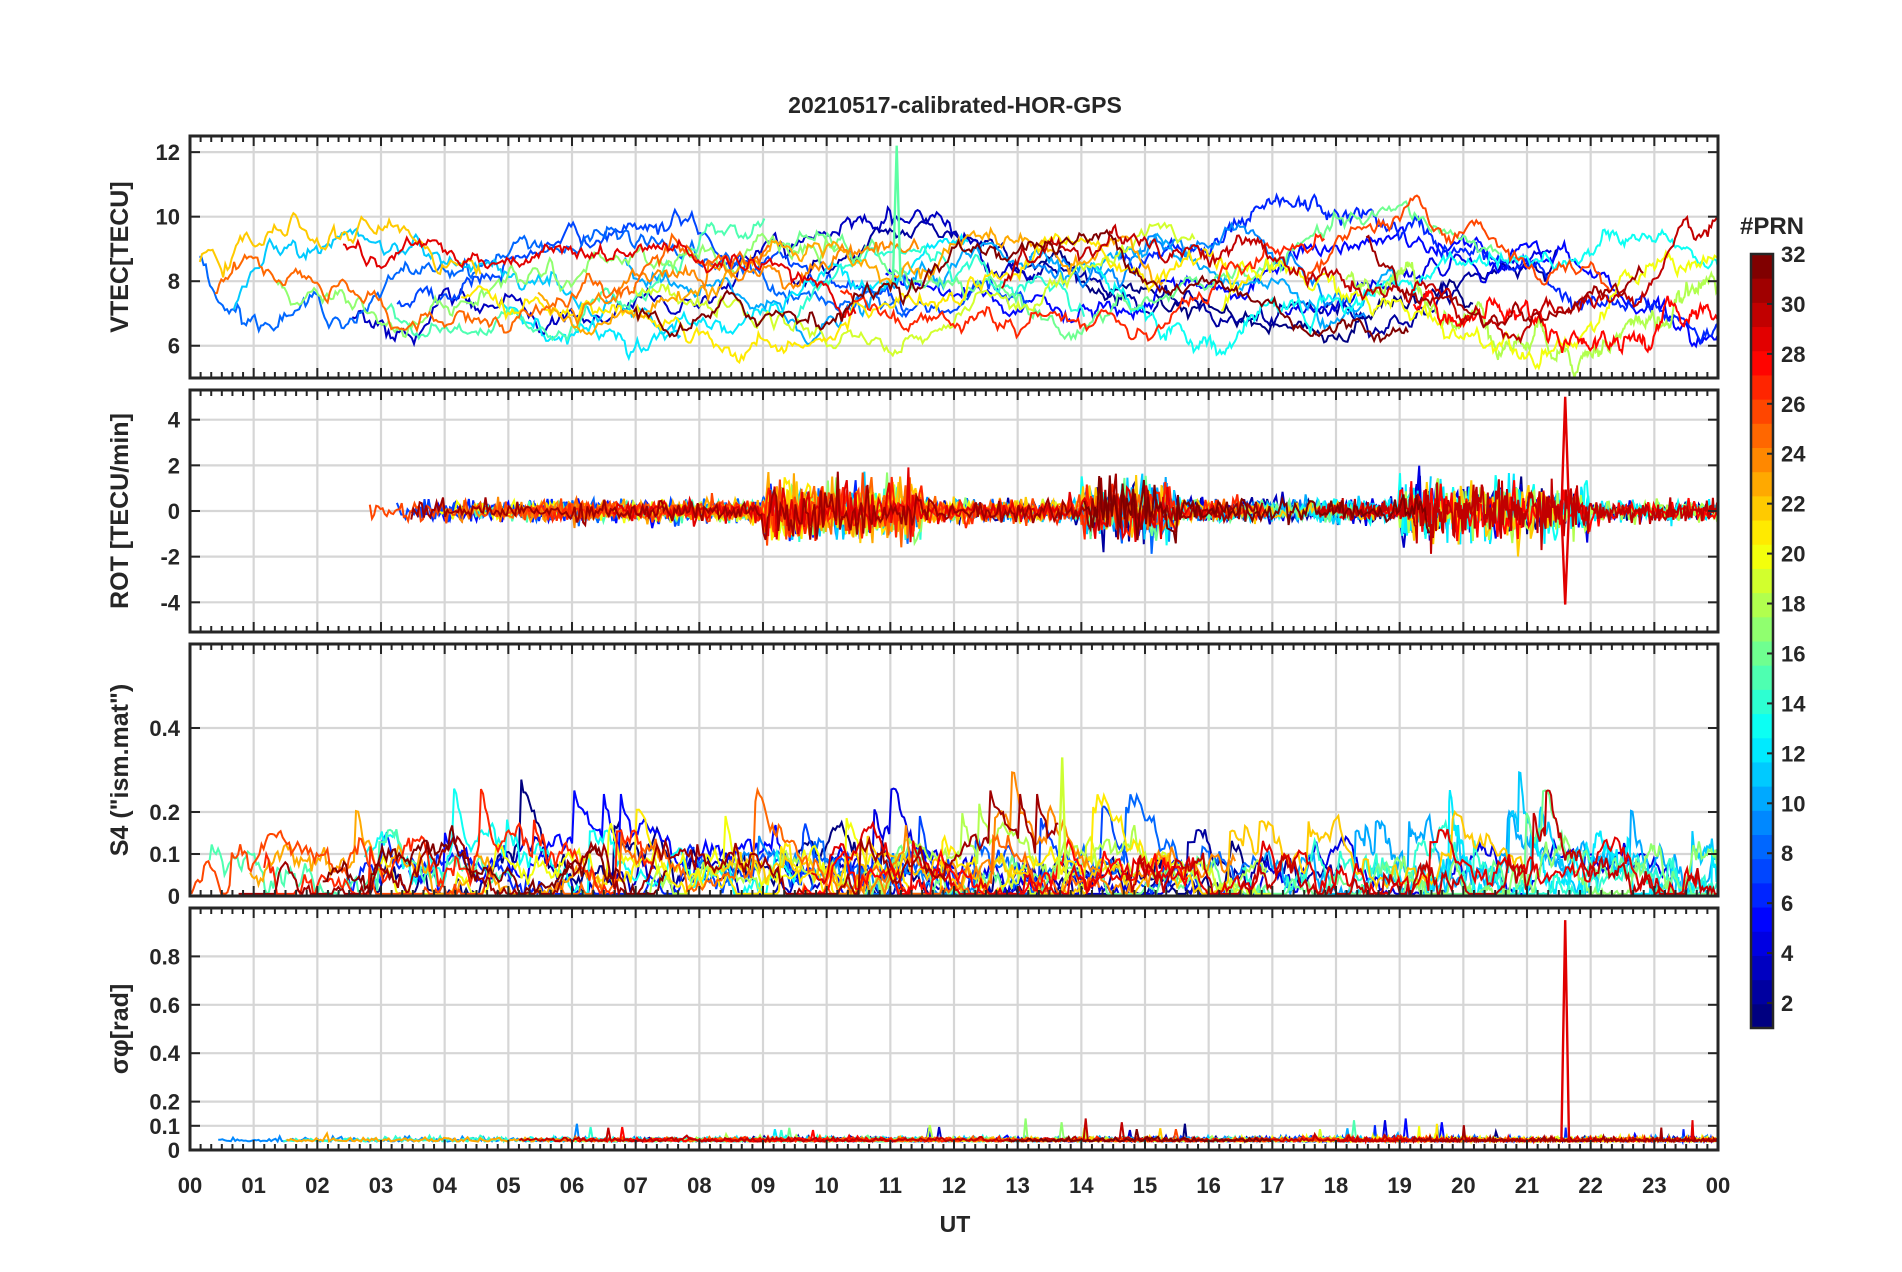 Image resolution: width=1902 pixels, height=1272 pixels. What do you see at coordinates (1399, 1185) in the screenshot?
I see `x-tick-label: 19` at bounding box center [1399, 1185].